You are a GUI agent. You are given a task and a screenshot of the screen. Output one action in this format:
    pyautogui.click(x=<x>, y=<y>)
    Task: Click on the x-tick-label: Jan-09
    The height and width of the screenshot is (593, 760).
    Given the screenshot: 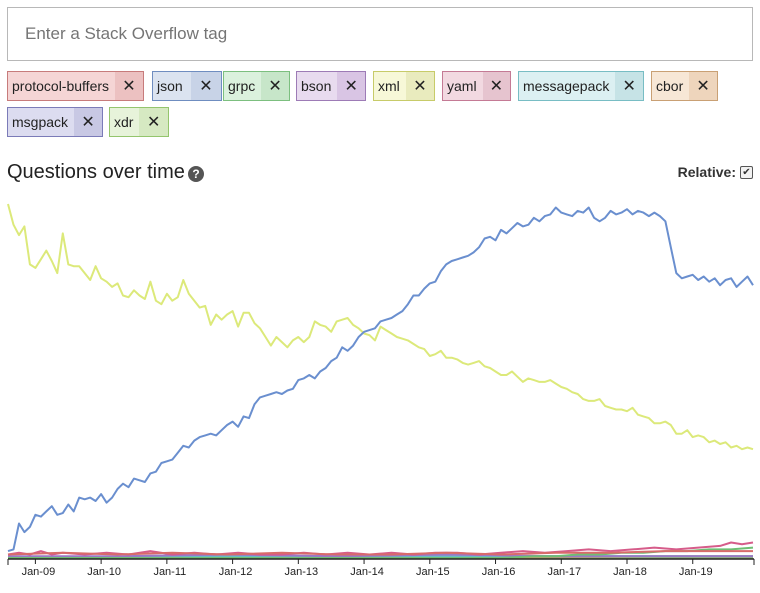 What is the action you would take?
    pyautogui.click(x=39, y=572)
    